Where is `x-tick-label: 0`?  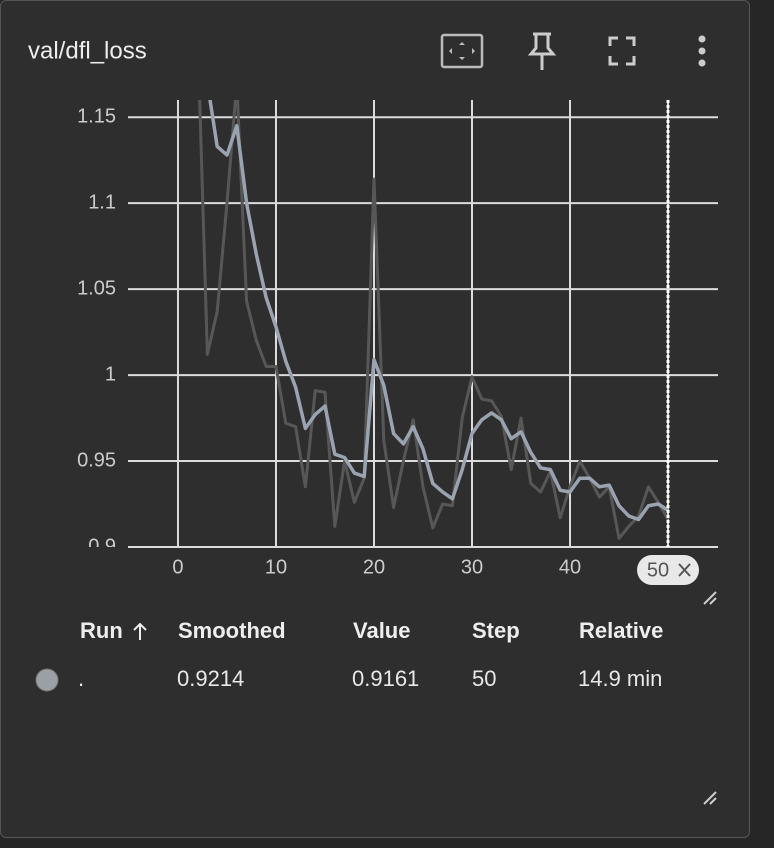 x-tick-label: 0 is located at coordinates (177, 567).